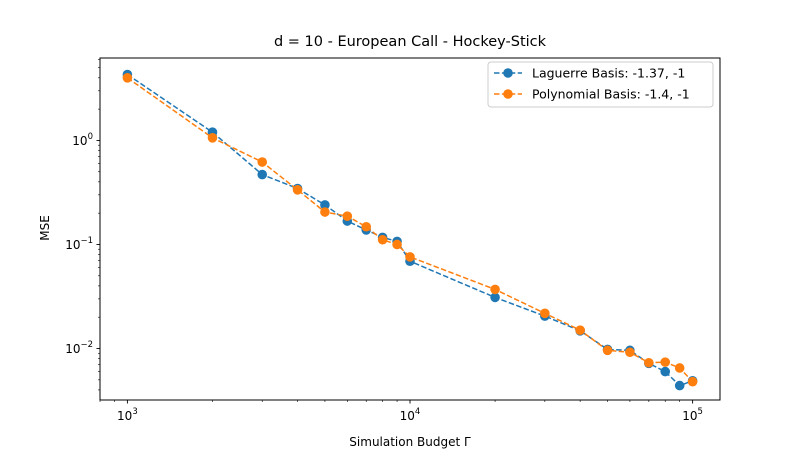 The image size is (800, 450). I want to click on y-tick-label: 10⁻², so click(79, 348).